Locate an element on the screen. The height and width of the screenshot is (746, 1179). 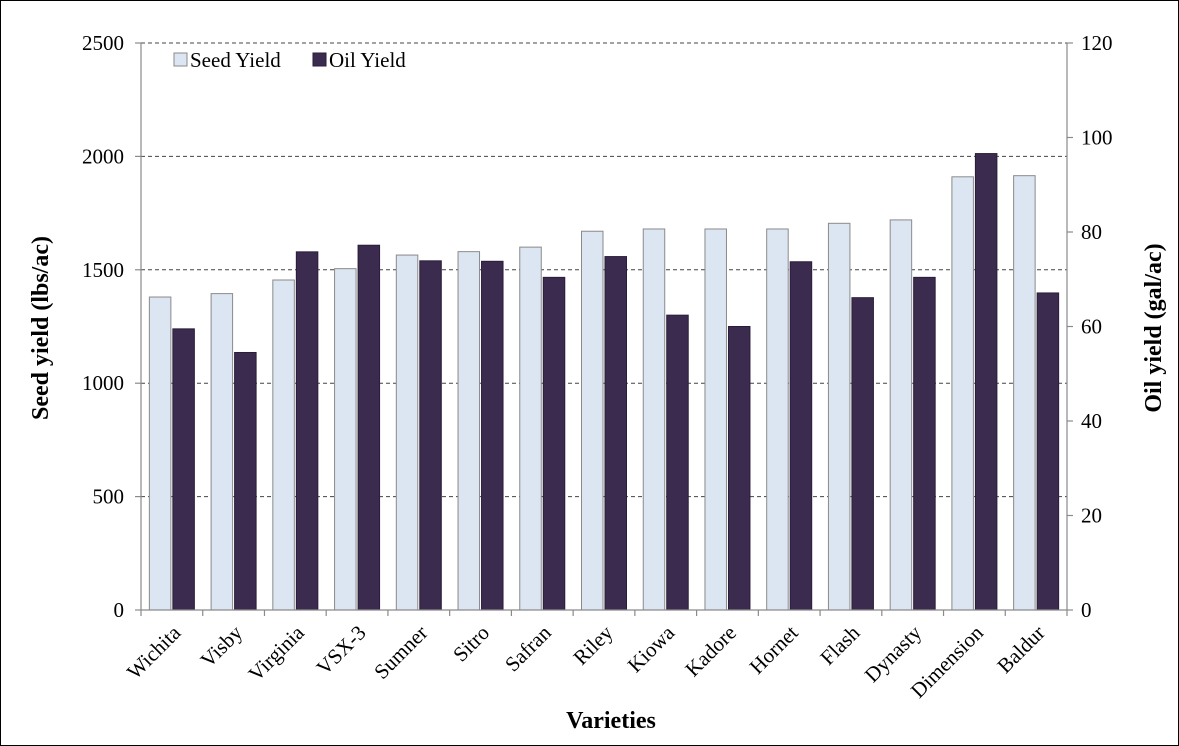
right-tick-labels: 0 20 40 60 80 100 120 is located at coordinates (1097, 326).